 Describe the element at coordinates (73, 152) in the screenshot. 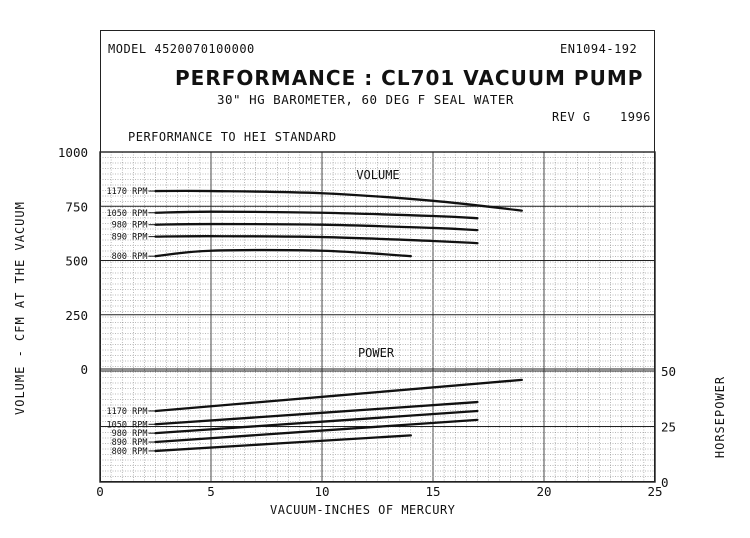

I see `y-tick-label-volume: 1000` at that location.